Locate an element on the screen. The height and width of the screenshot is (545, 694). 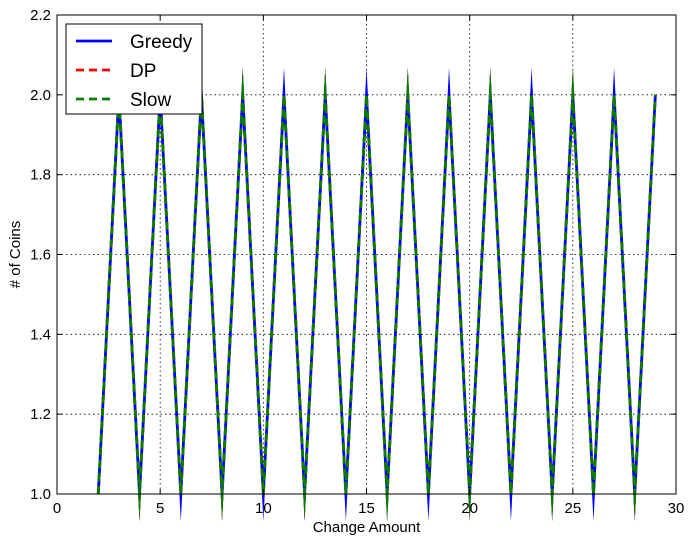
legend-label-greedy: Greedy is located at coordinates (161, 42).